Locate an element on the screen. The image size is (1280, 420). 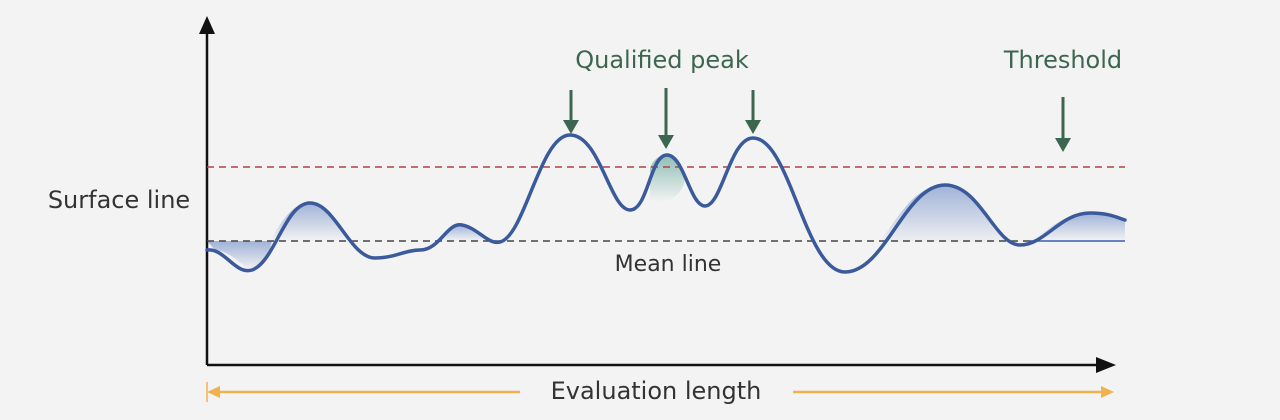
annotation-arrows is located at coordinates (817, 120).